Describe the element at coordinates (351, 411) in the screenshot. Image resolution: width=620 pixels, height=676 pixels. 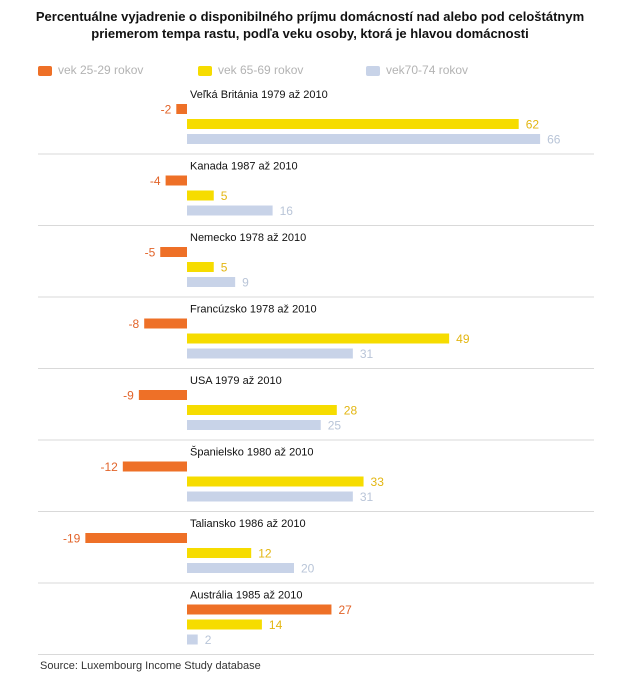
I see `data-label-mid: 28` at that location.